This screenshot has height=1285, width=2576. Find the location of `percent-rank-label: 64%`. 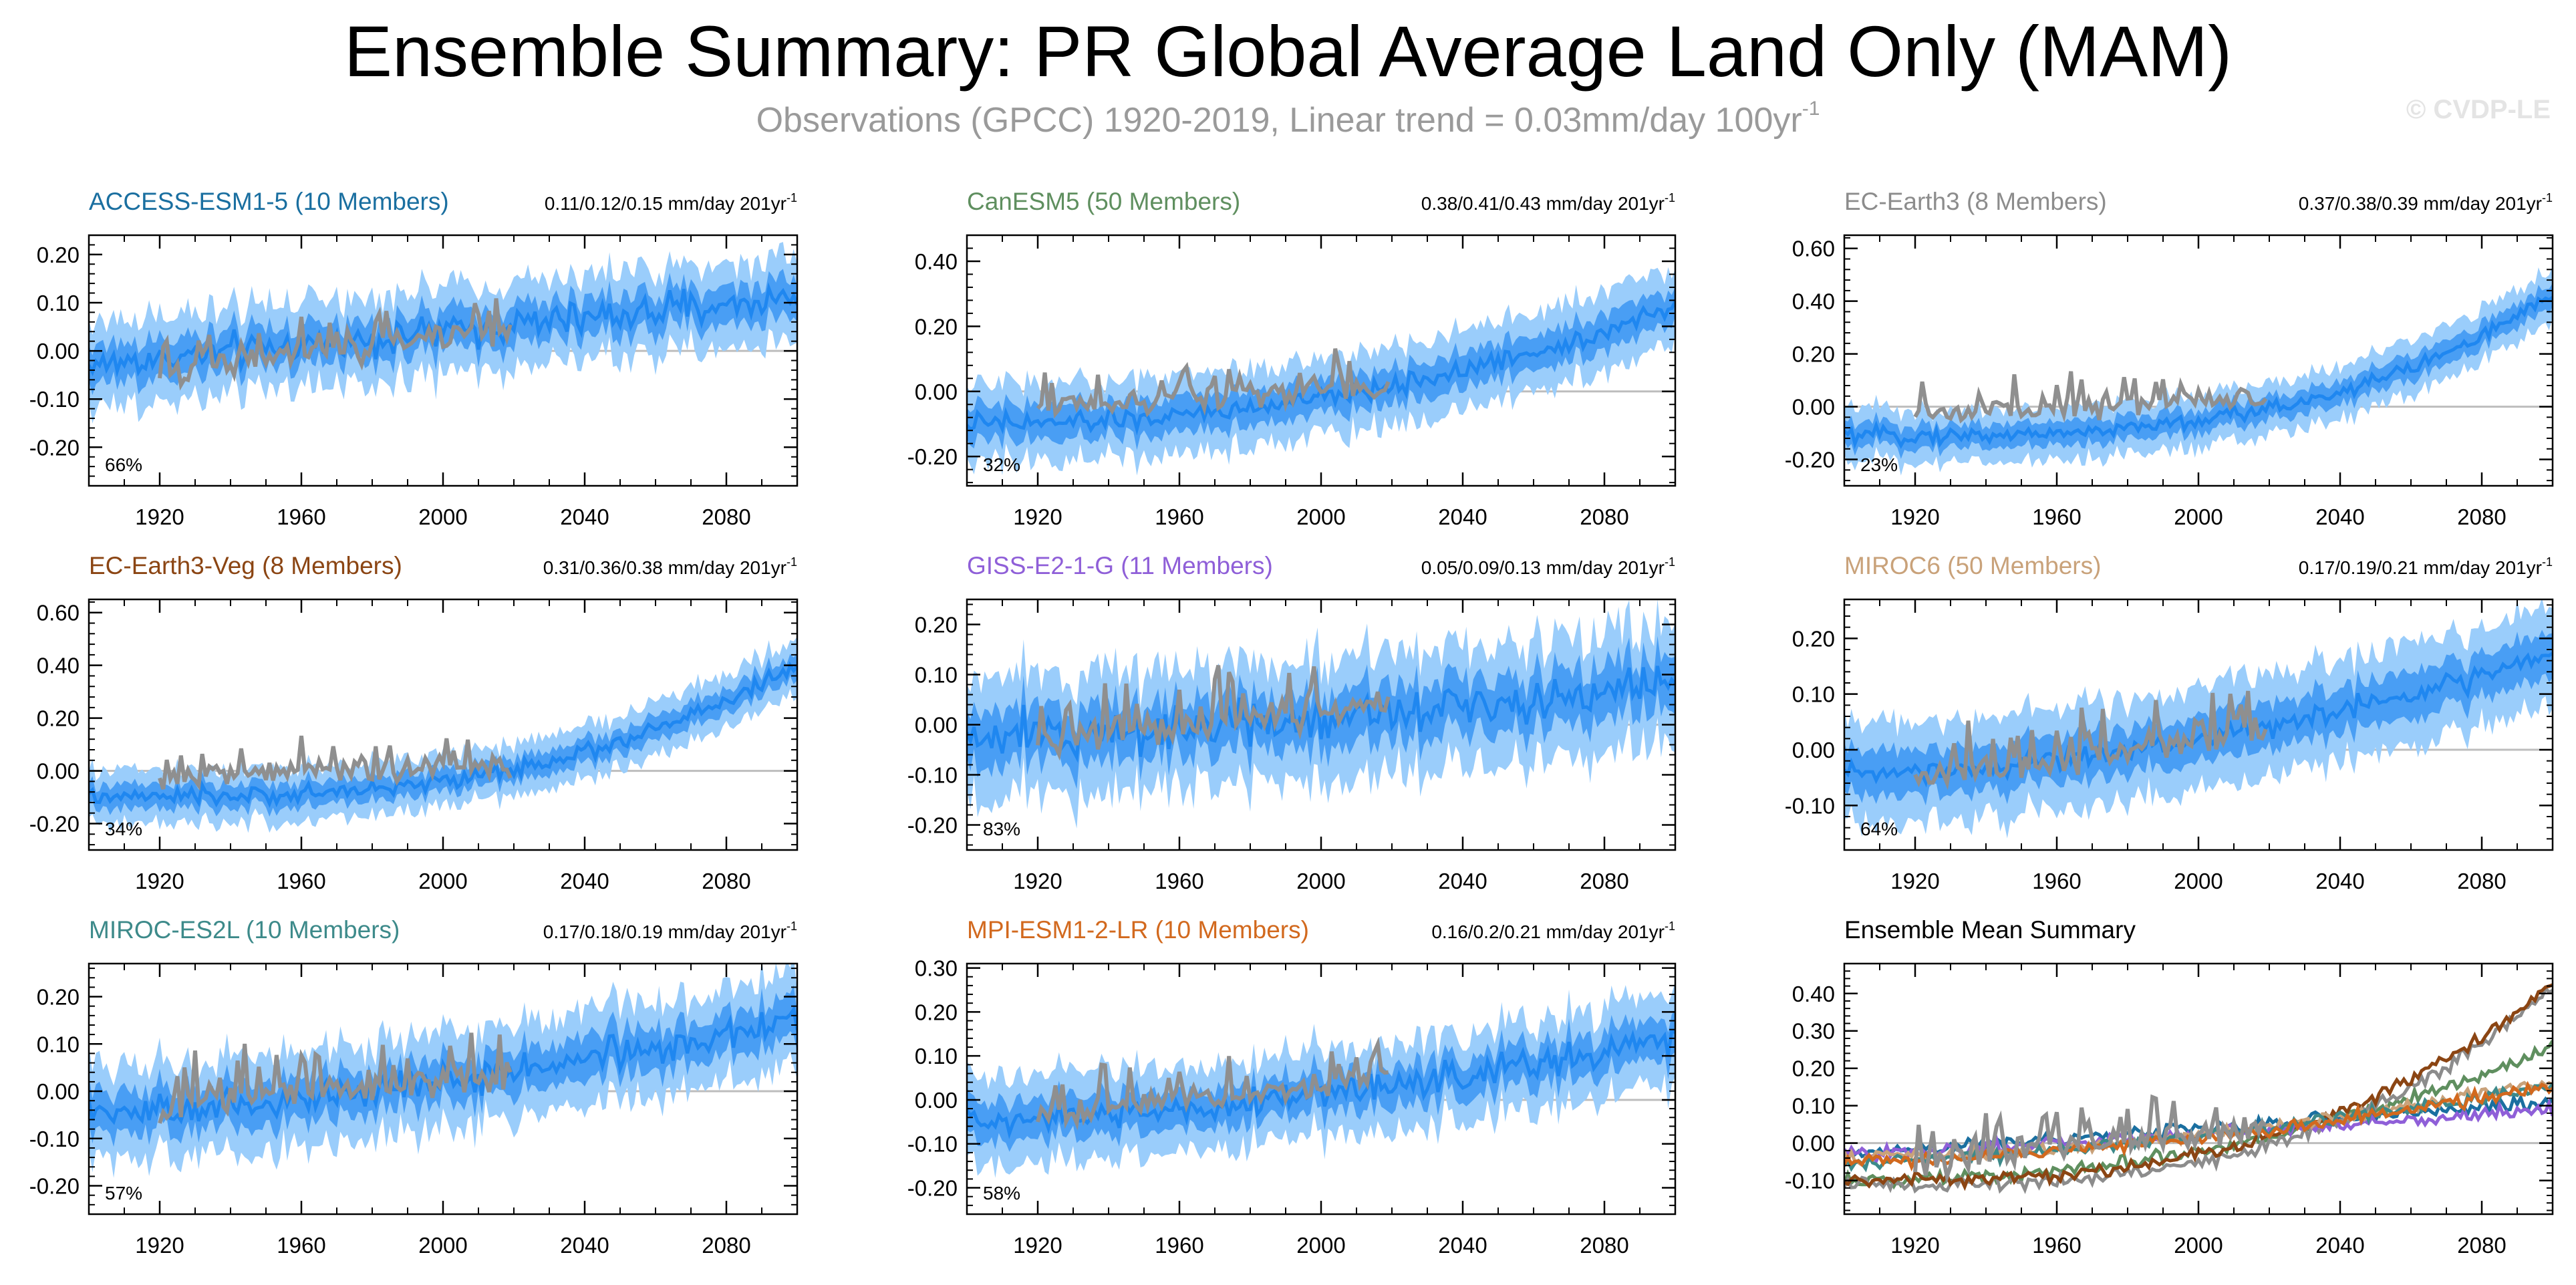

percent-rank-label: 64% is located at coordinates (1879, 829).